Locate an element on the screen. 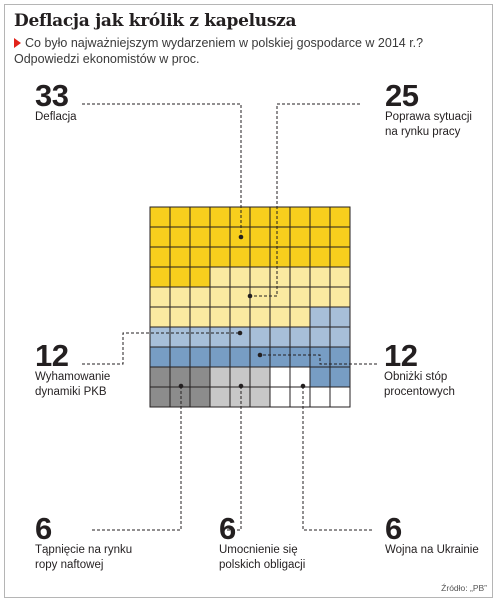 This screenshot has height=602, width=499. waffle-cells is located at coordinates (250, 307).